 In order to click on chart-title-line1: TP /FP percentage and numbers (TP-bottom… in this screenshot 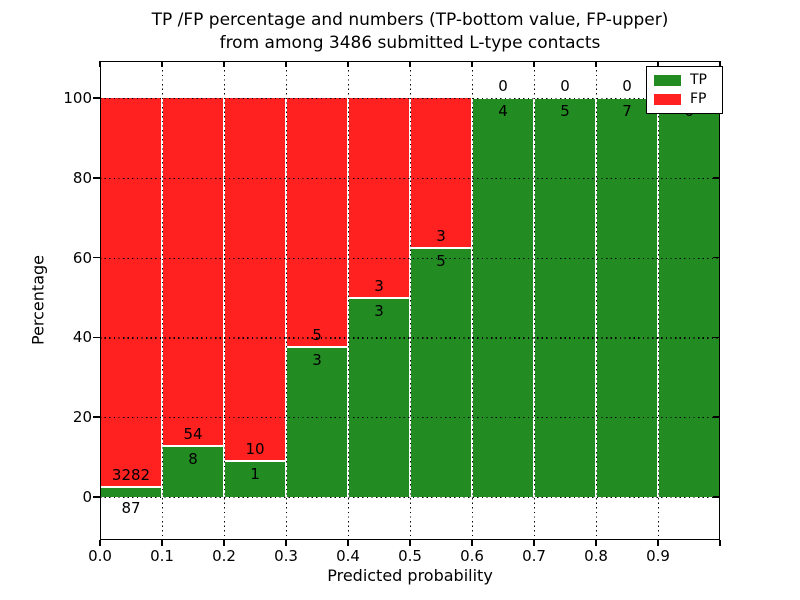, I will do `click(410, 20)`.